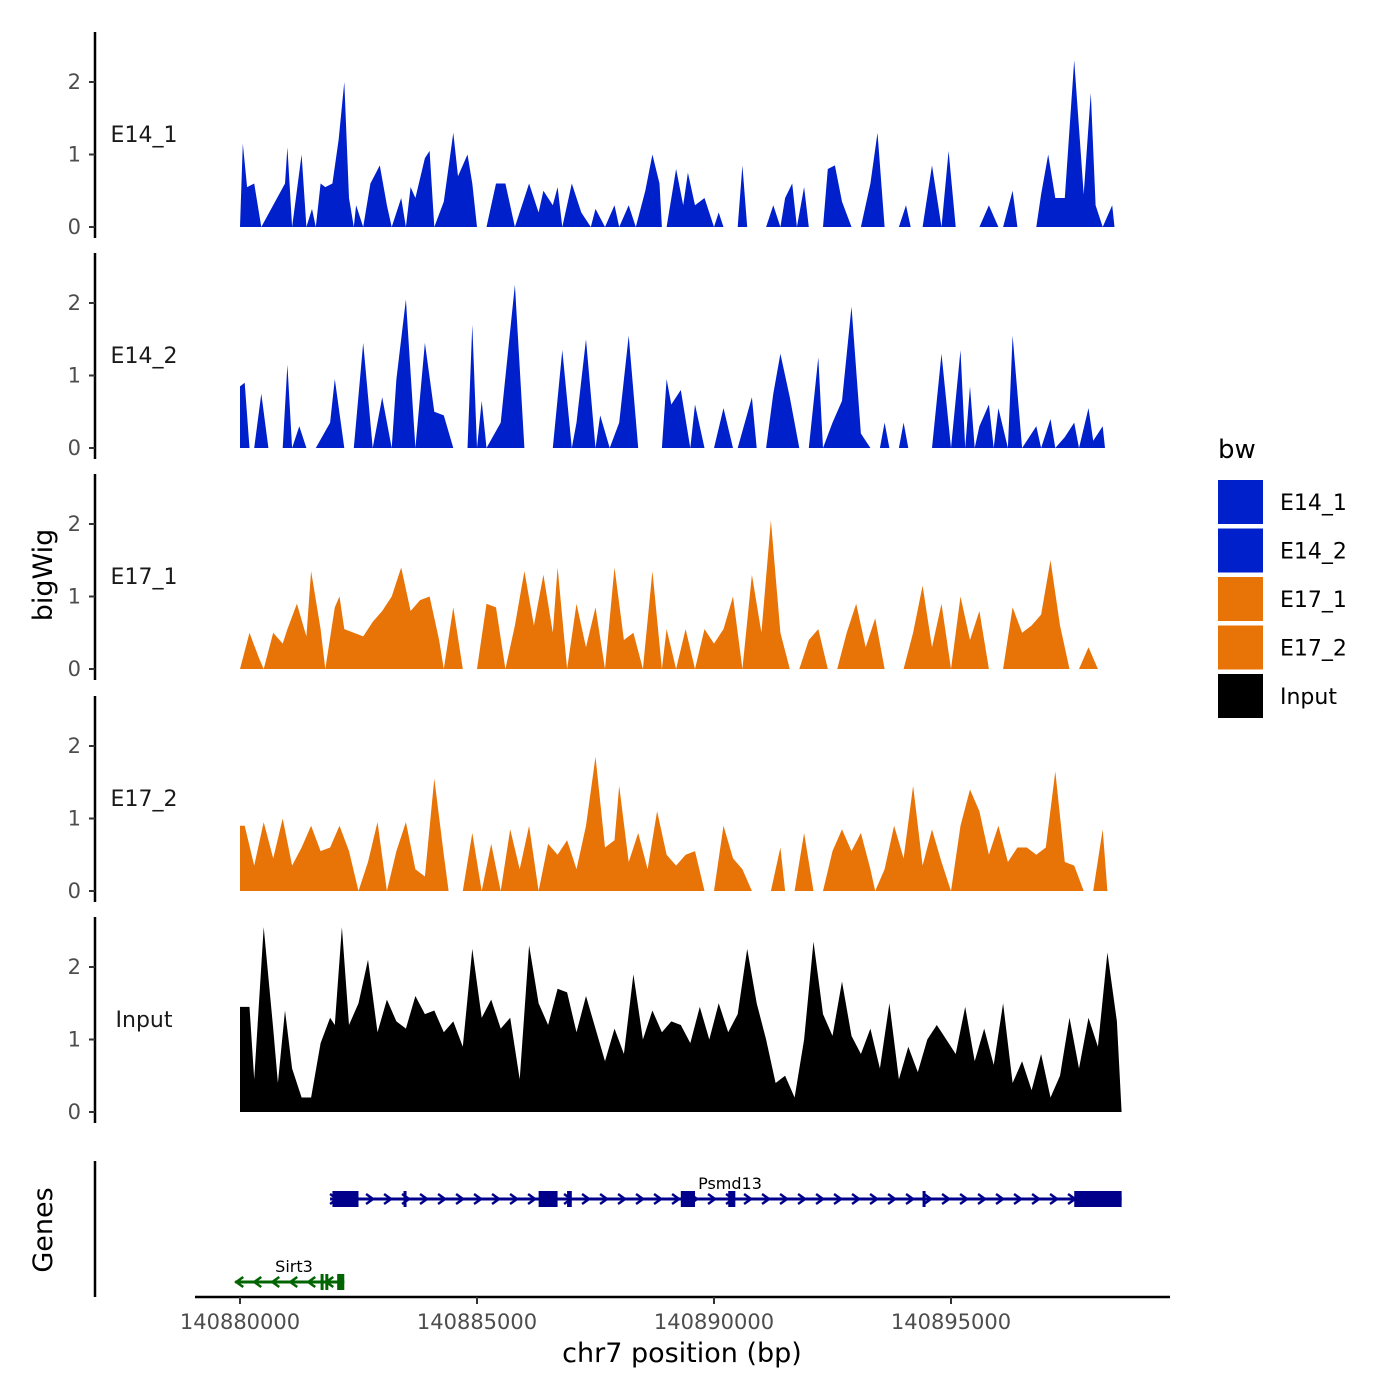  What do you see at coordinates (682, 1353) in the screenshot?
I see `x-axis-title: chr7 position (bp)` at bounding box center [682, 1353].